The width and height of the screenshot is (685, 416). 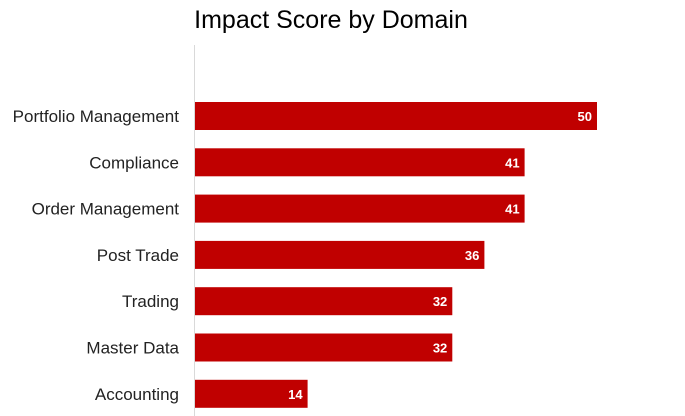 I want to click on value-label-post-trade: 36, so click(x=472, y=255).